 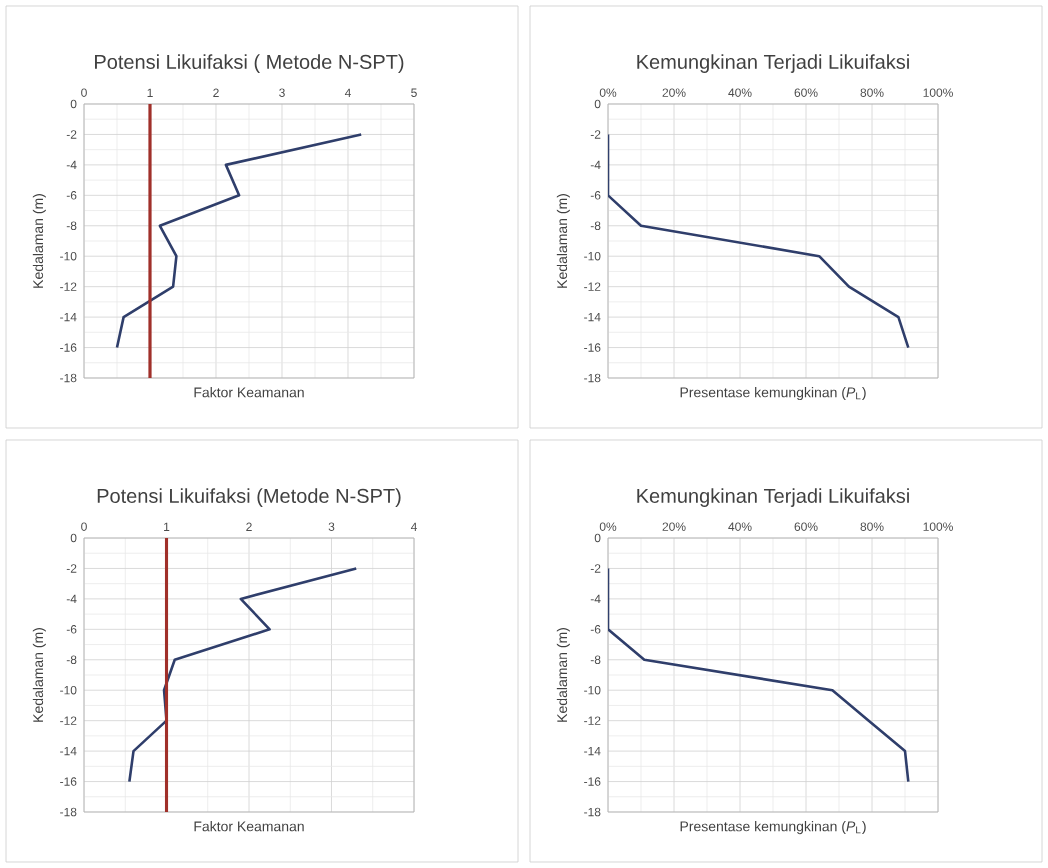 What do you see at coordinates (249, 63) in the screenshot?
I see `chart-title: Potensi Likuifaksi ( Metode N-SPT)` at bounding box center [249, 63].